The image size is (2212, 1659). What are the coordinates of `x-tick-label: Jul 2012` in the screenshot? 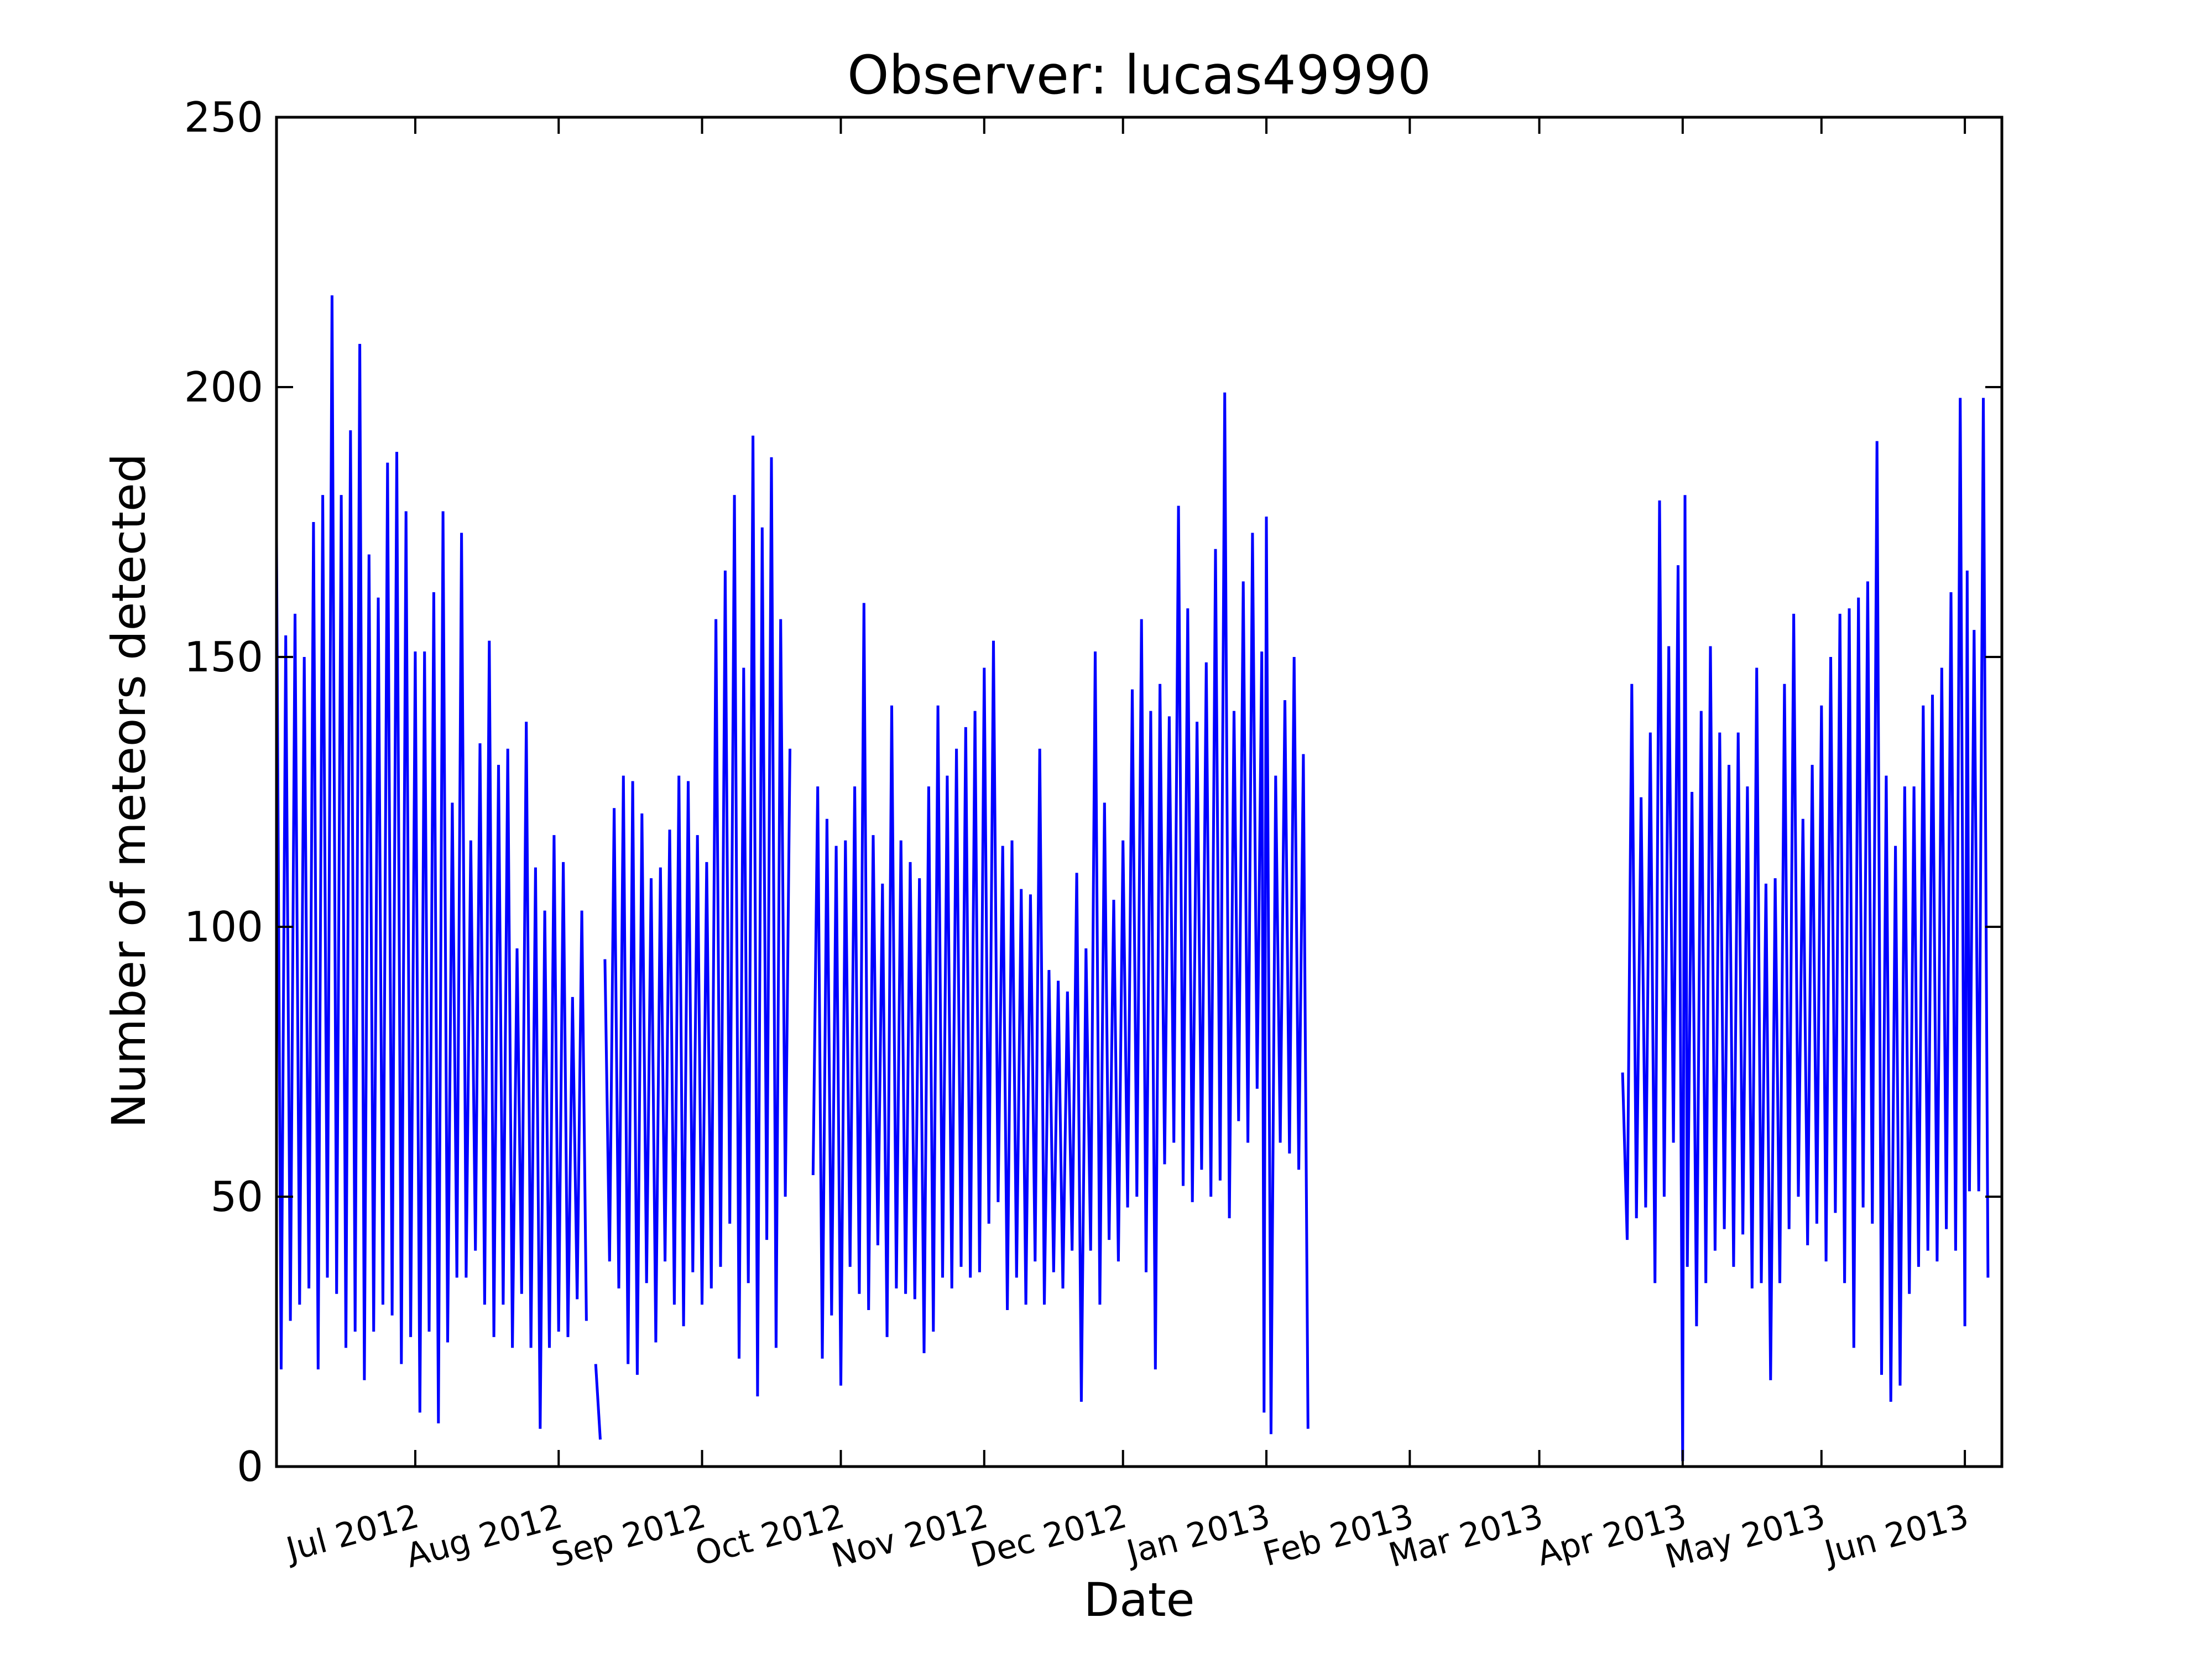 It's located at (352, 1533).